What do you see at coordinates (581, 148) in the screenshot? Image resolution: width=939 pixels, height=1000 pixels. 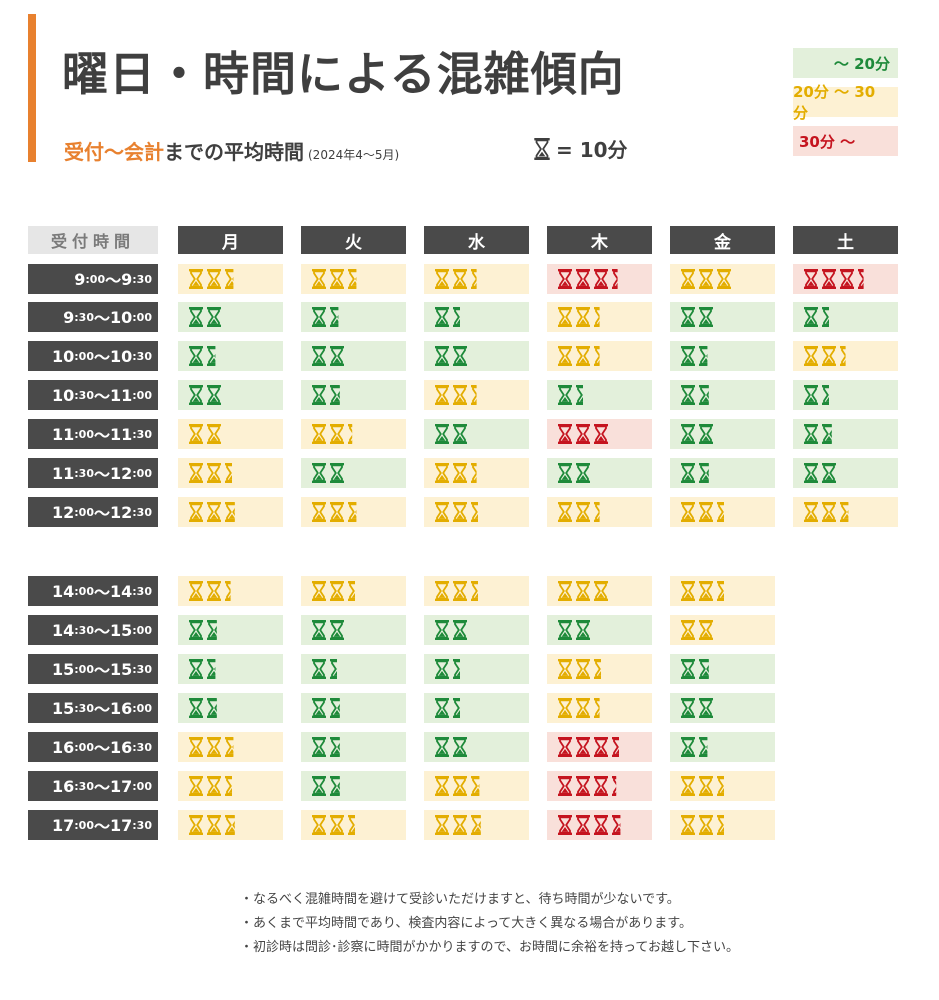 I see `unit-legend: = 10分` at bounding box center [581, 148].